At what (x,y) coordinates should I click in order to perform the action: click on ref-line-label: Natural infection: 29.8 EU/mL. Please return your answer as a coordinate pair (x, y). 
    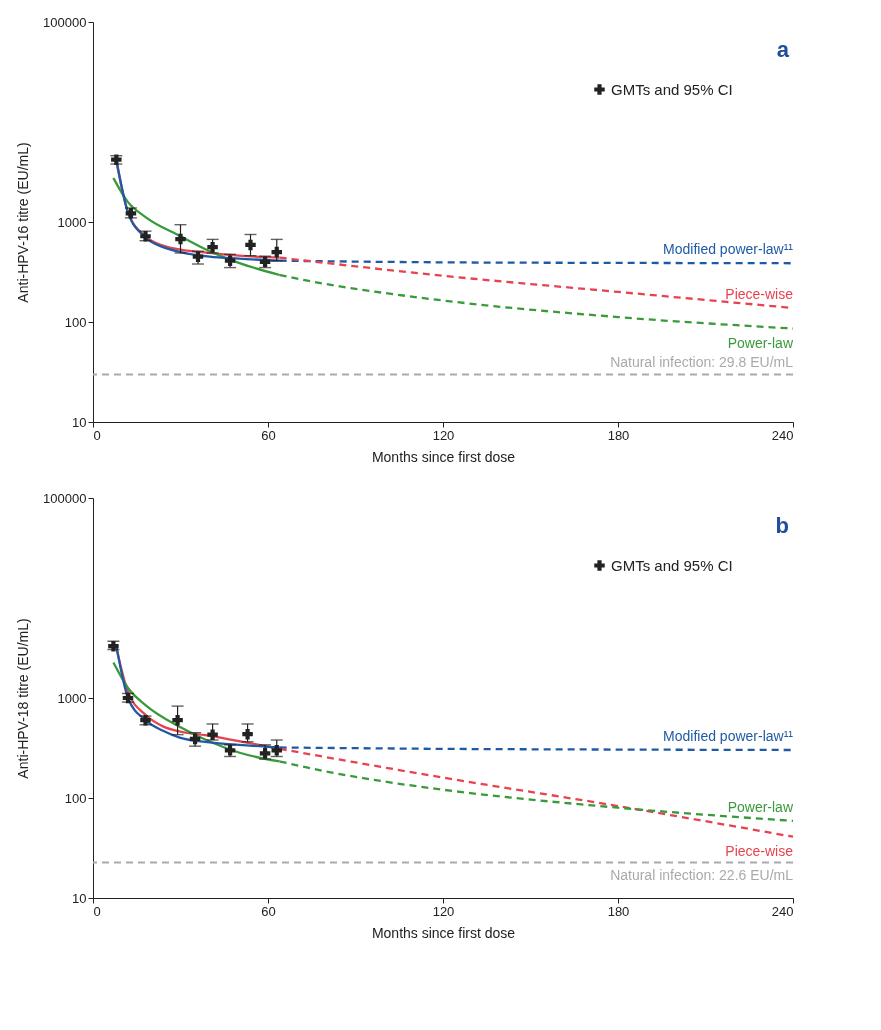
    Looking at the image, I should click on (702, 361).